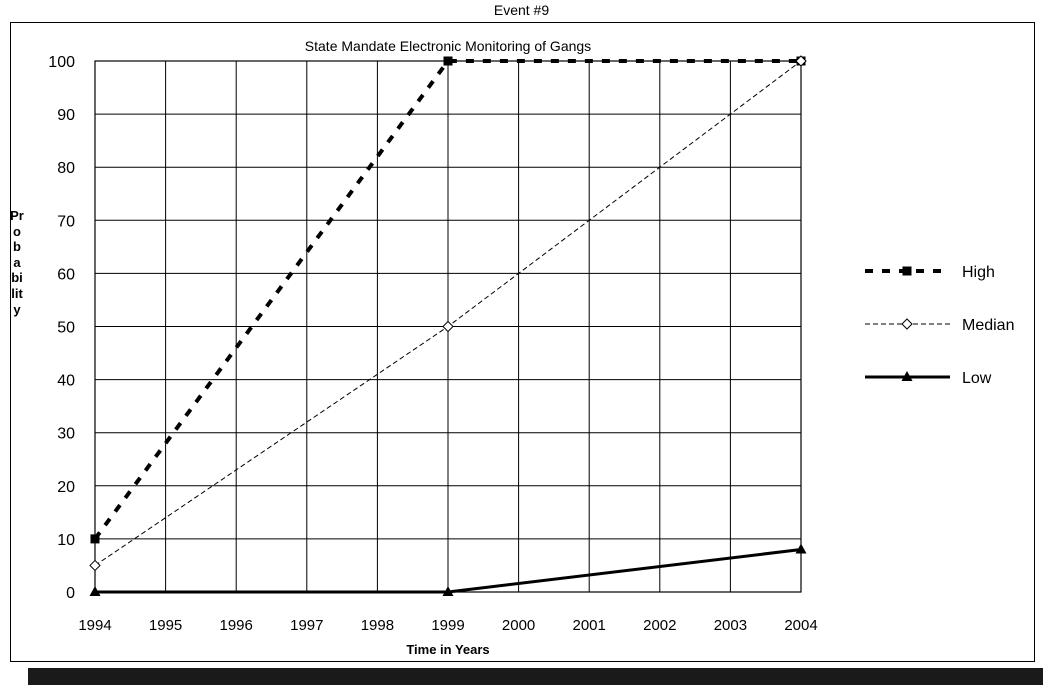 The height and width of the screenshot is (685, 1043). Describe the element at coordinates (535, 676) in the screenshot. I see `scan-bottom-band` at that location.